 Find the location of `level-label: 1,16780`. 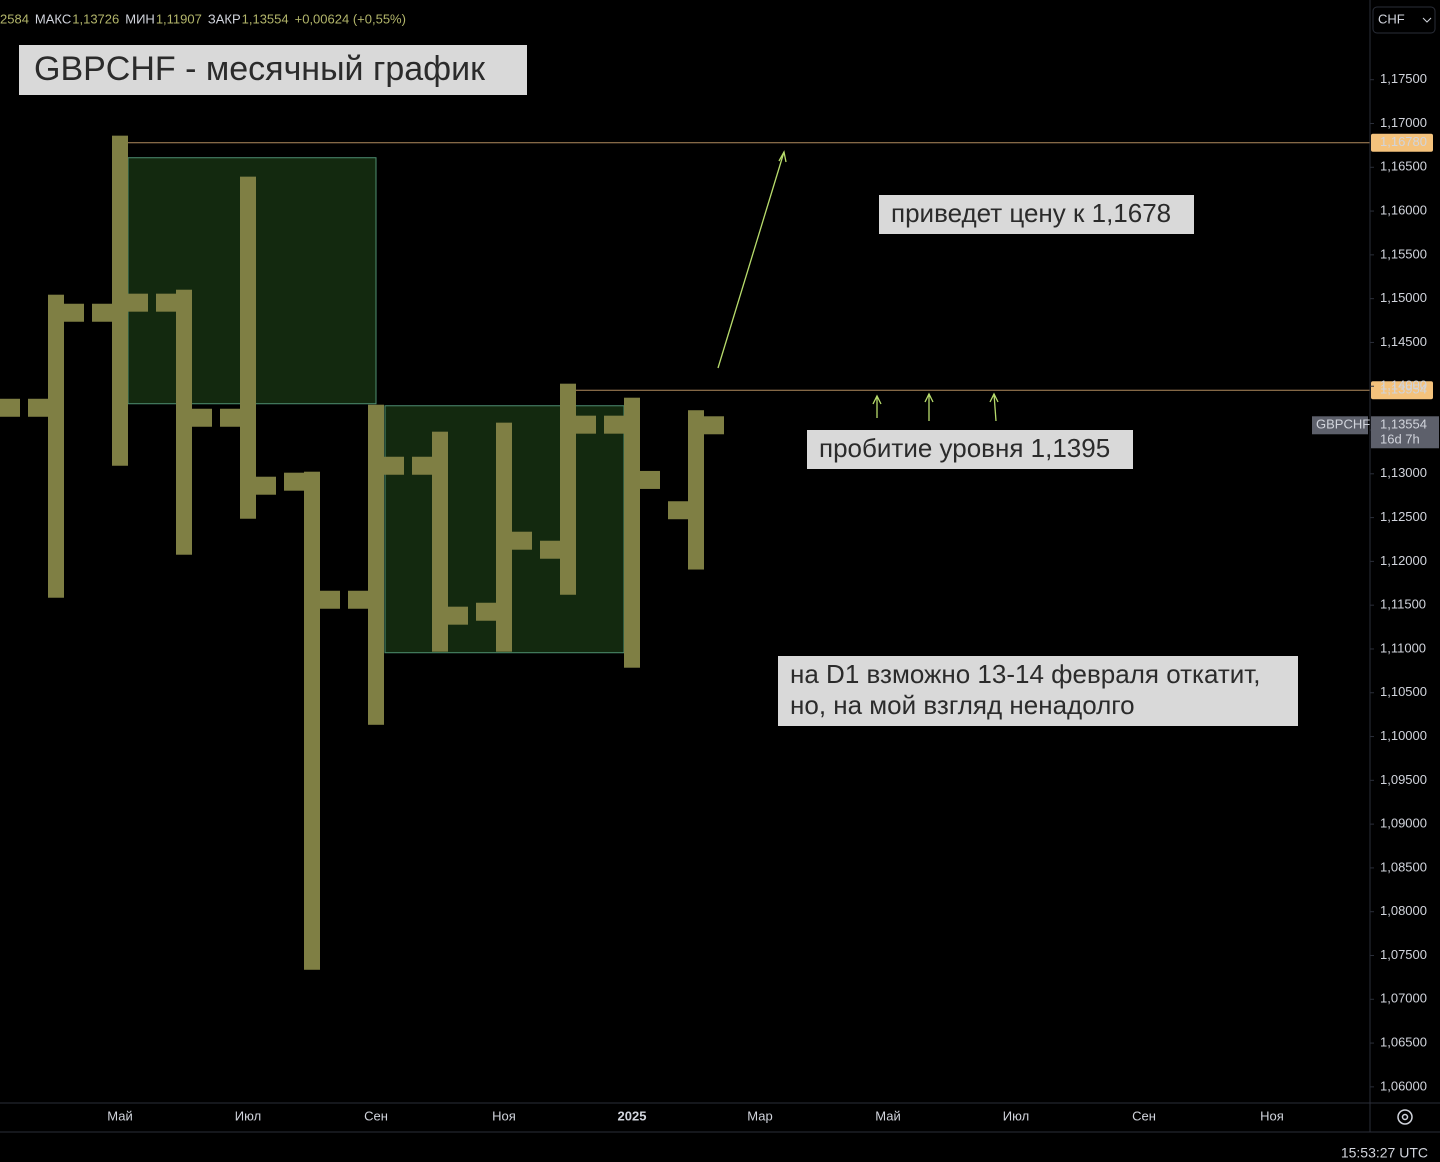

level-label: 1,16780 is located at coordinates (1403, 141).